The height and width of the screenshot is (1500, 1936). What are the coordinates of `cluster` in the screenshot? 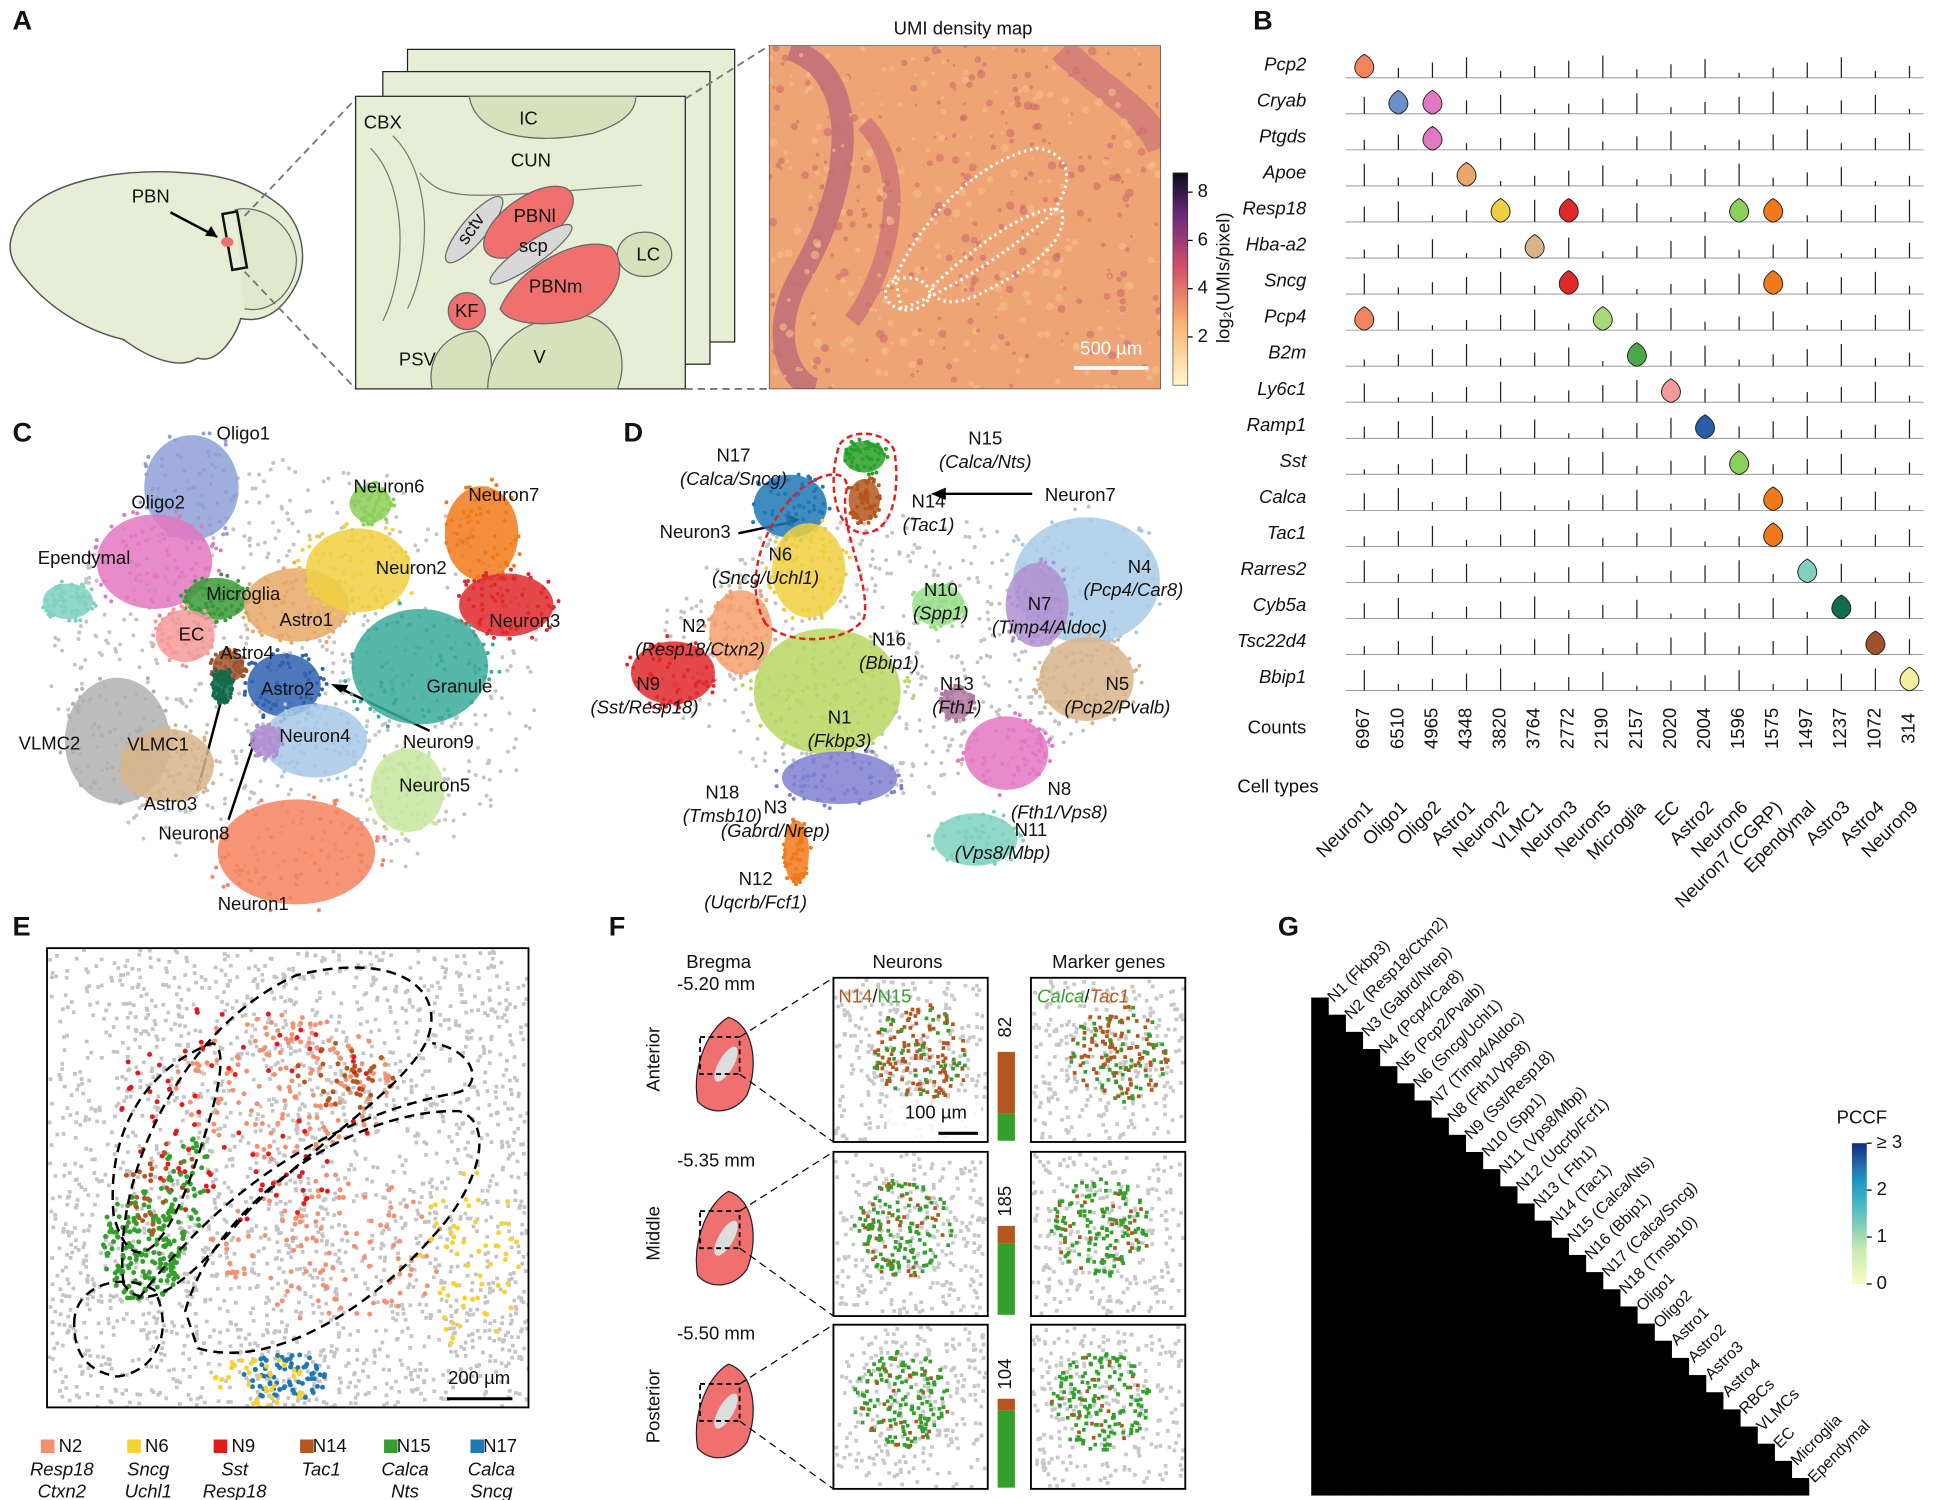 It's located at (154, 561).